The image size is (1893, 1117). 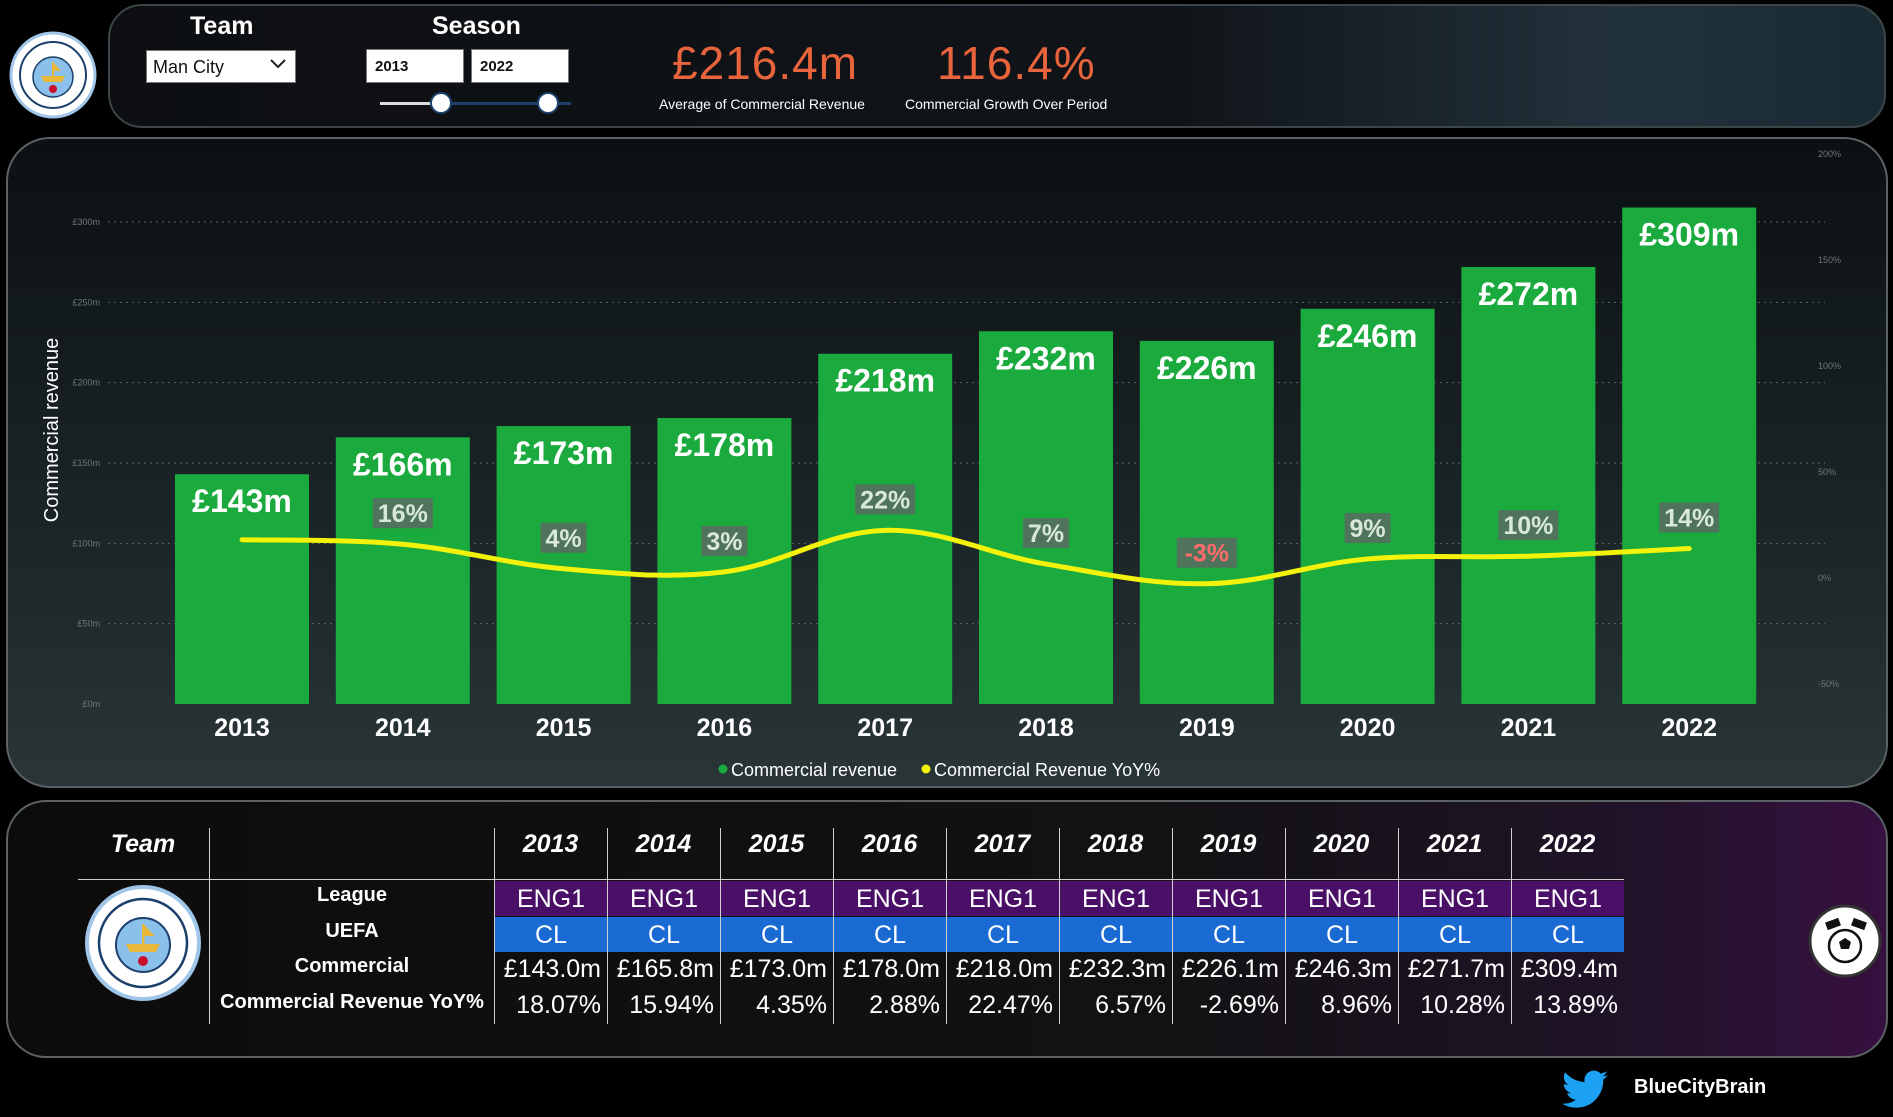 I want to click on y2-axis-tick-label: 50%, so click(x=1827, y=472).